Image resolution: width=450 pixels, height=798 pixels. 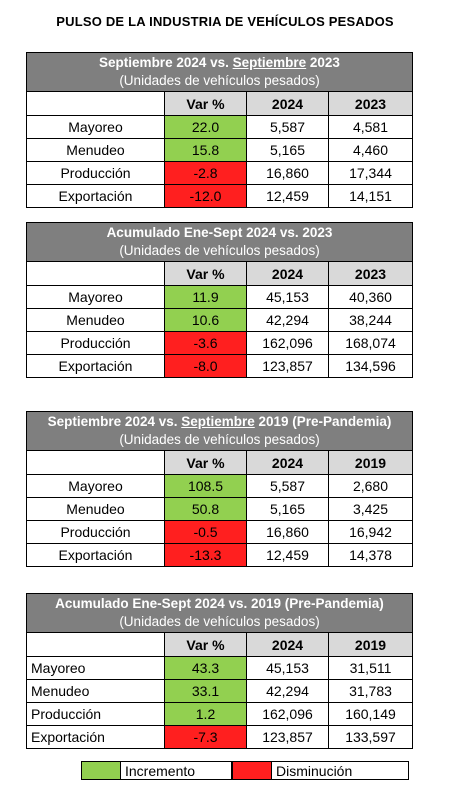 I want to click on var-cell: -2.8, so click(x=205, y=173).